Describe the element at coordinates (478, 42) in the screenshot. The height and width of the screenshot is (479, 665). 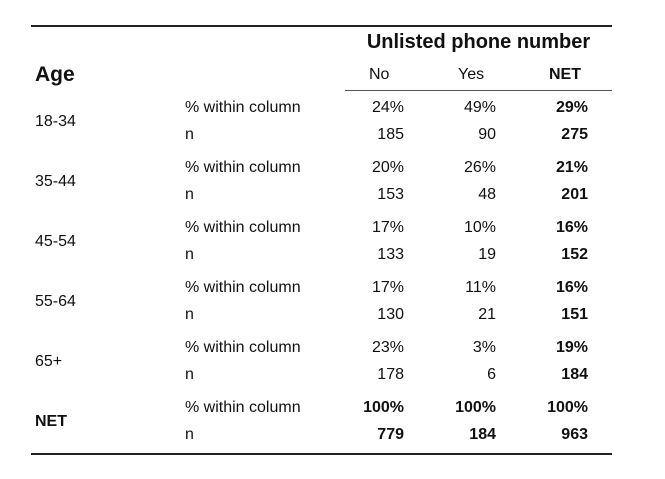
I see `column-spanner-title: Unlisted phone number` at that location.